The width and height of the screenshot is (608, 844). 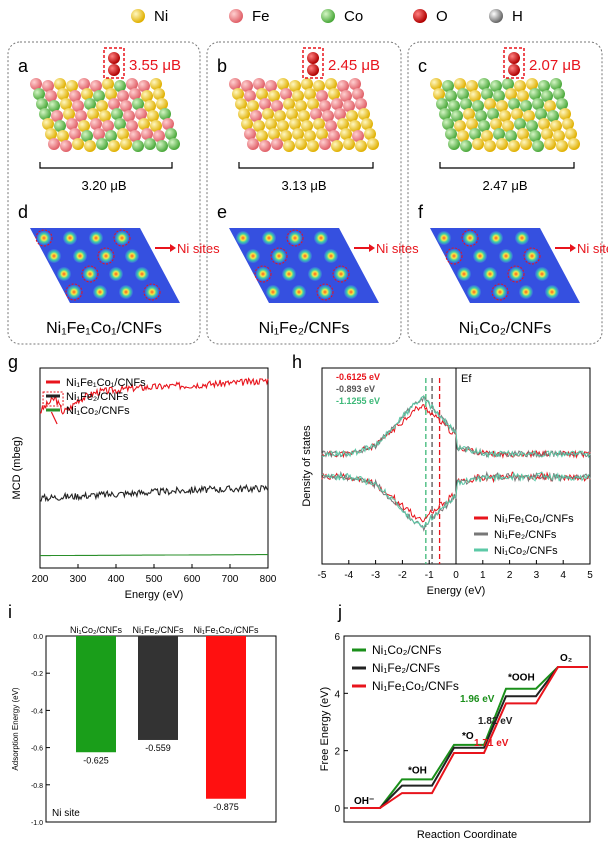 I want to click on legend-ball-o, so click(x=420, y=16).